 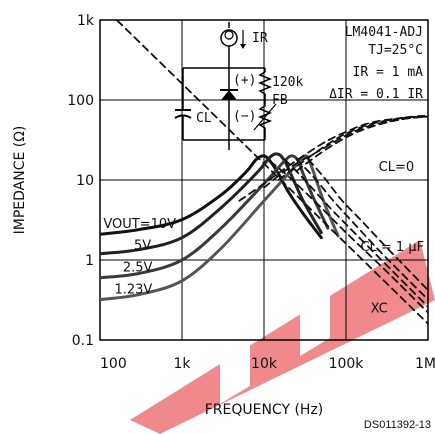 What do you see at coordinates (89, 261) in the screenshot?
I see `y-tick-label: 1` at bounding box center [89, 261].